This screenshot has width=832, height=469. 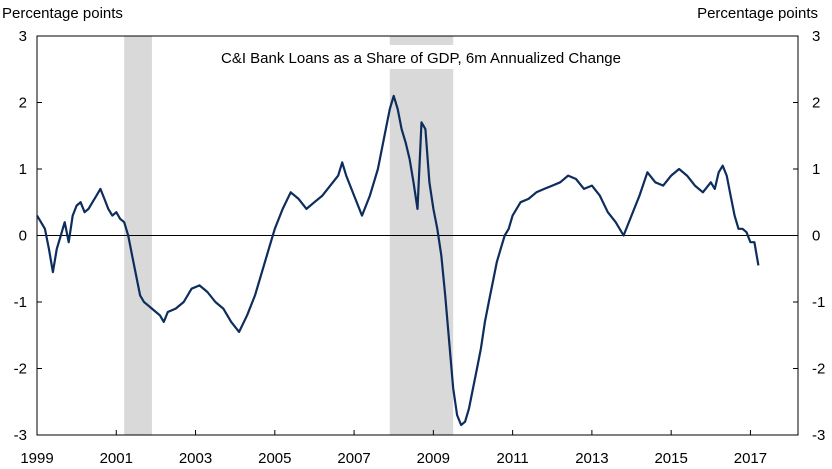 I want to click on title-background, so click(x=421, y=57).